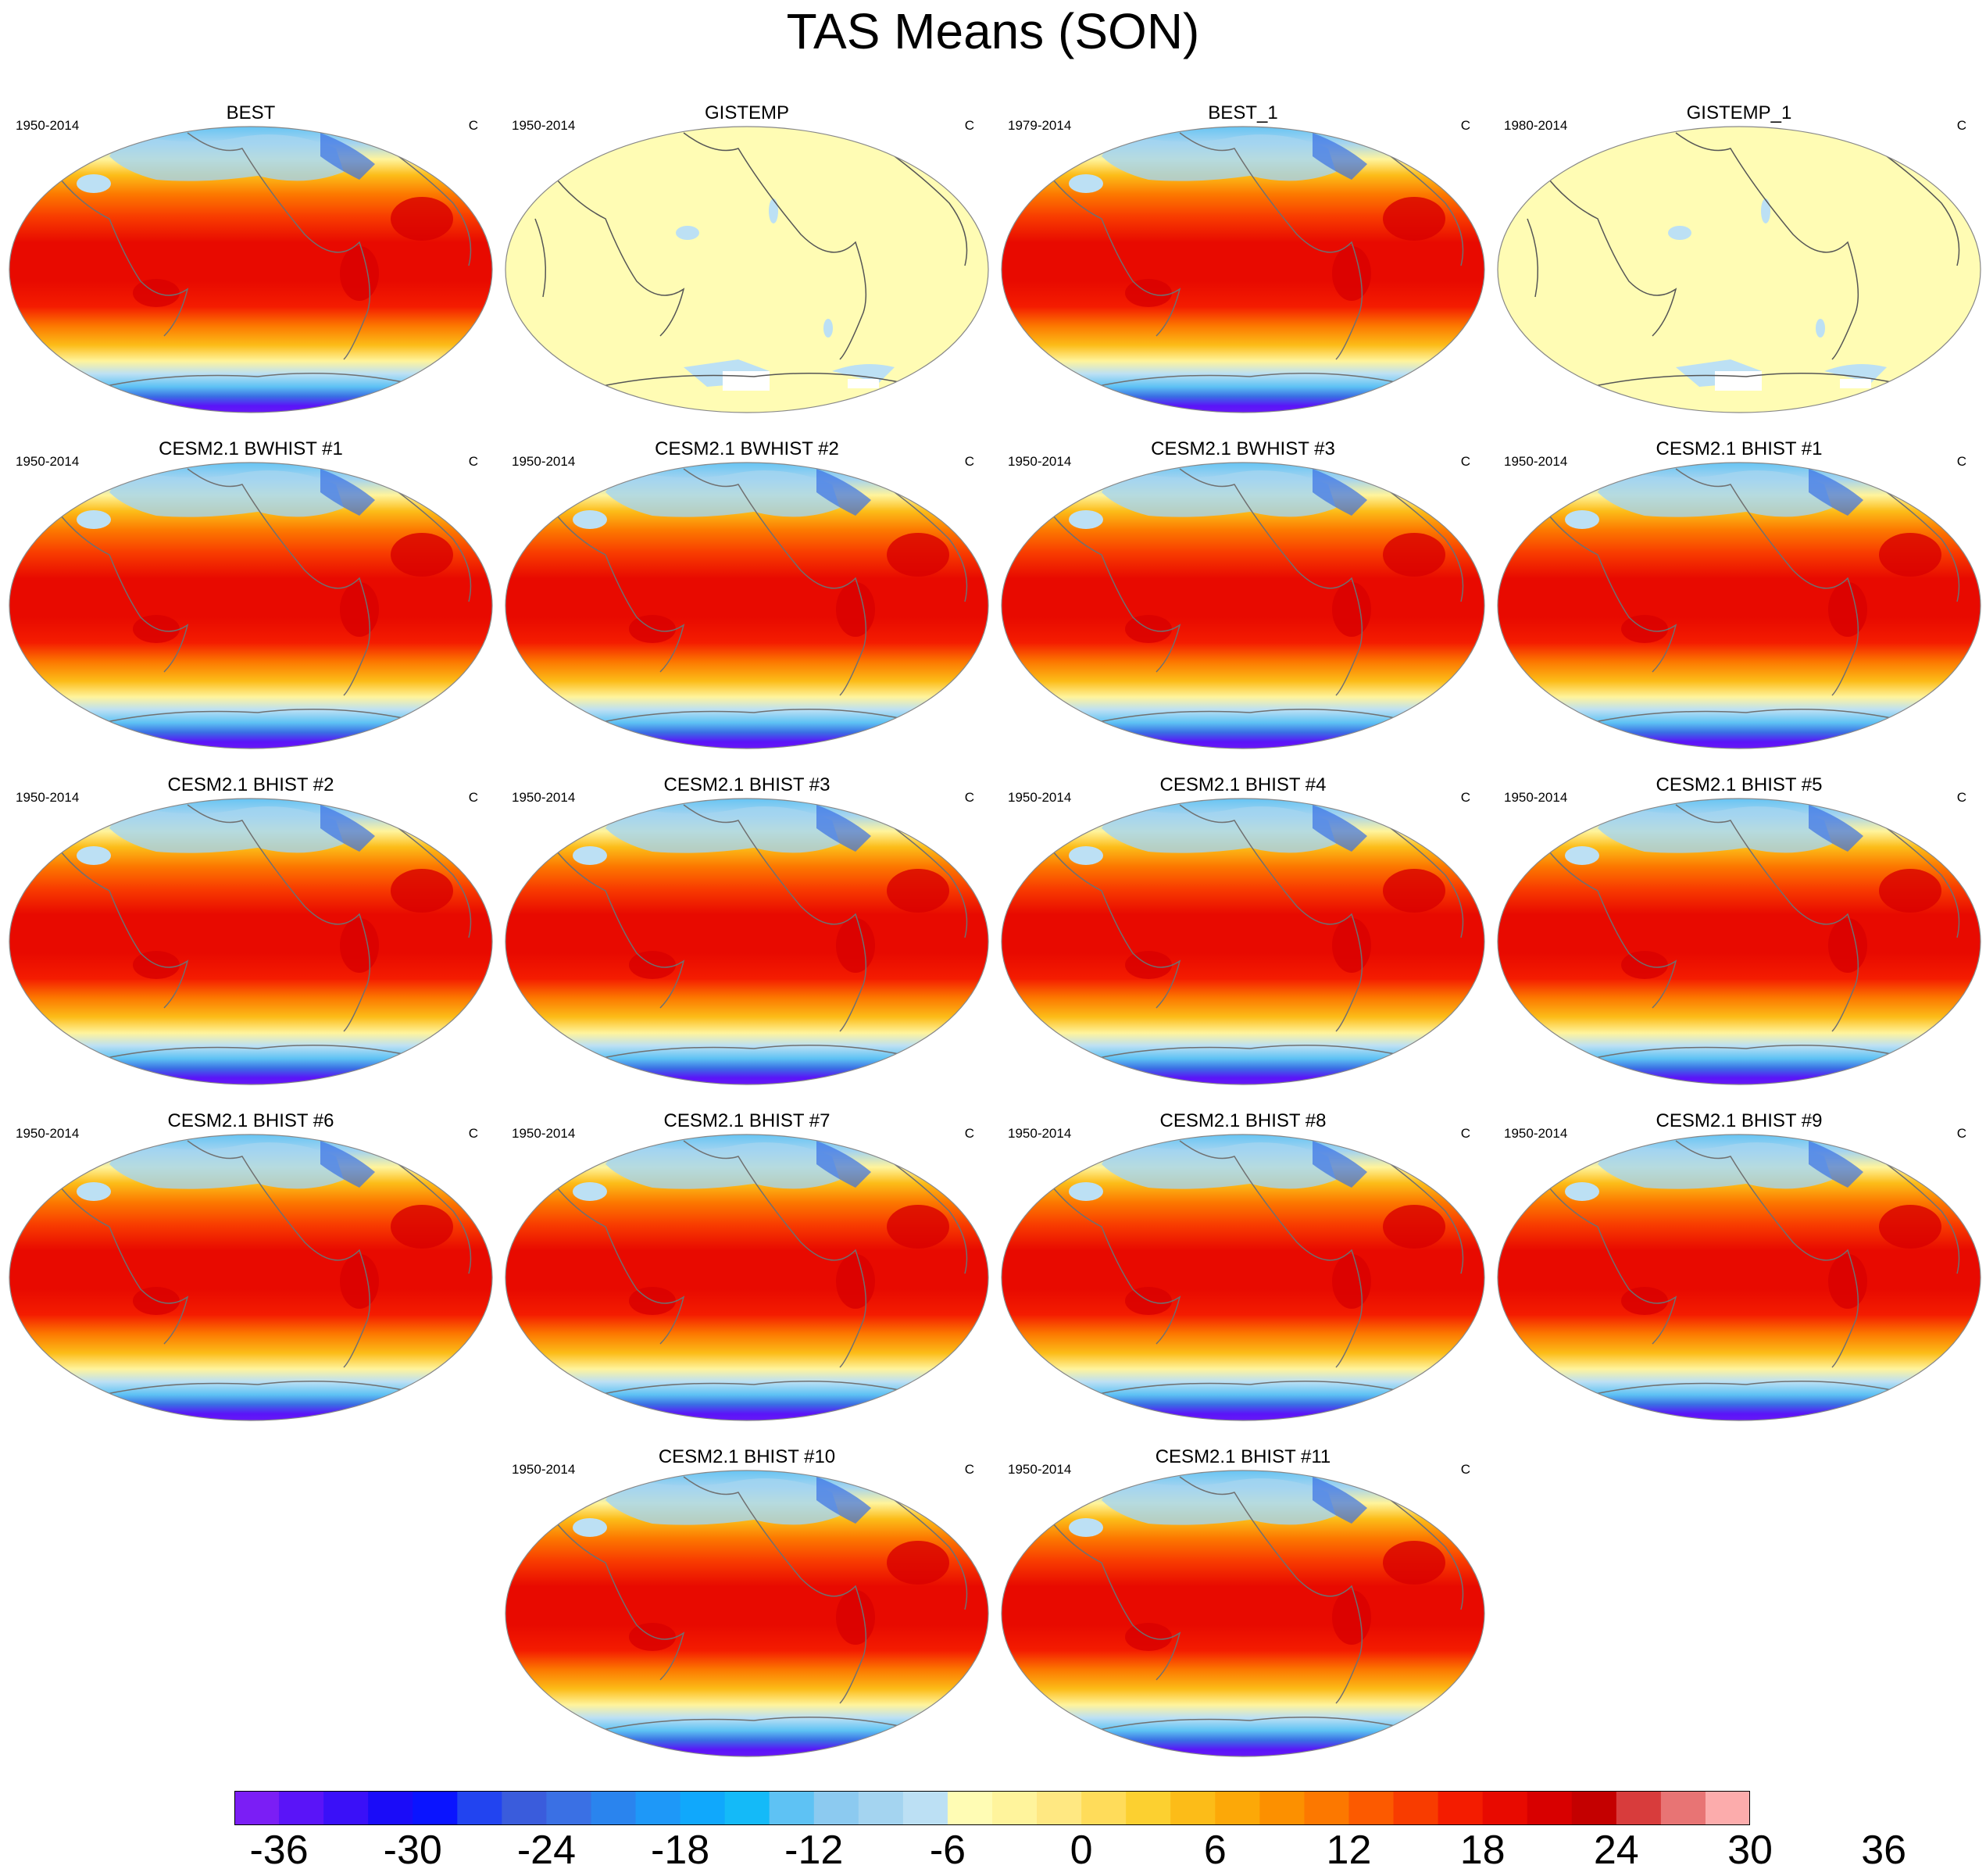  What do you see at coordinates (1243, 1605) in the screenshot?
I see `map-panel: CESM2.1 BHIST #11 1950-2014 C` at bounding box center [1243, 1605].